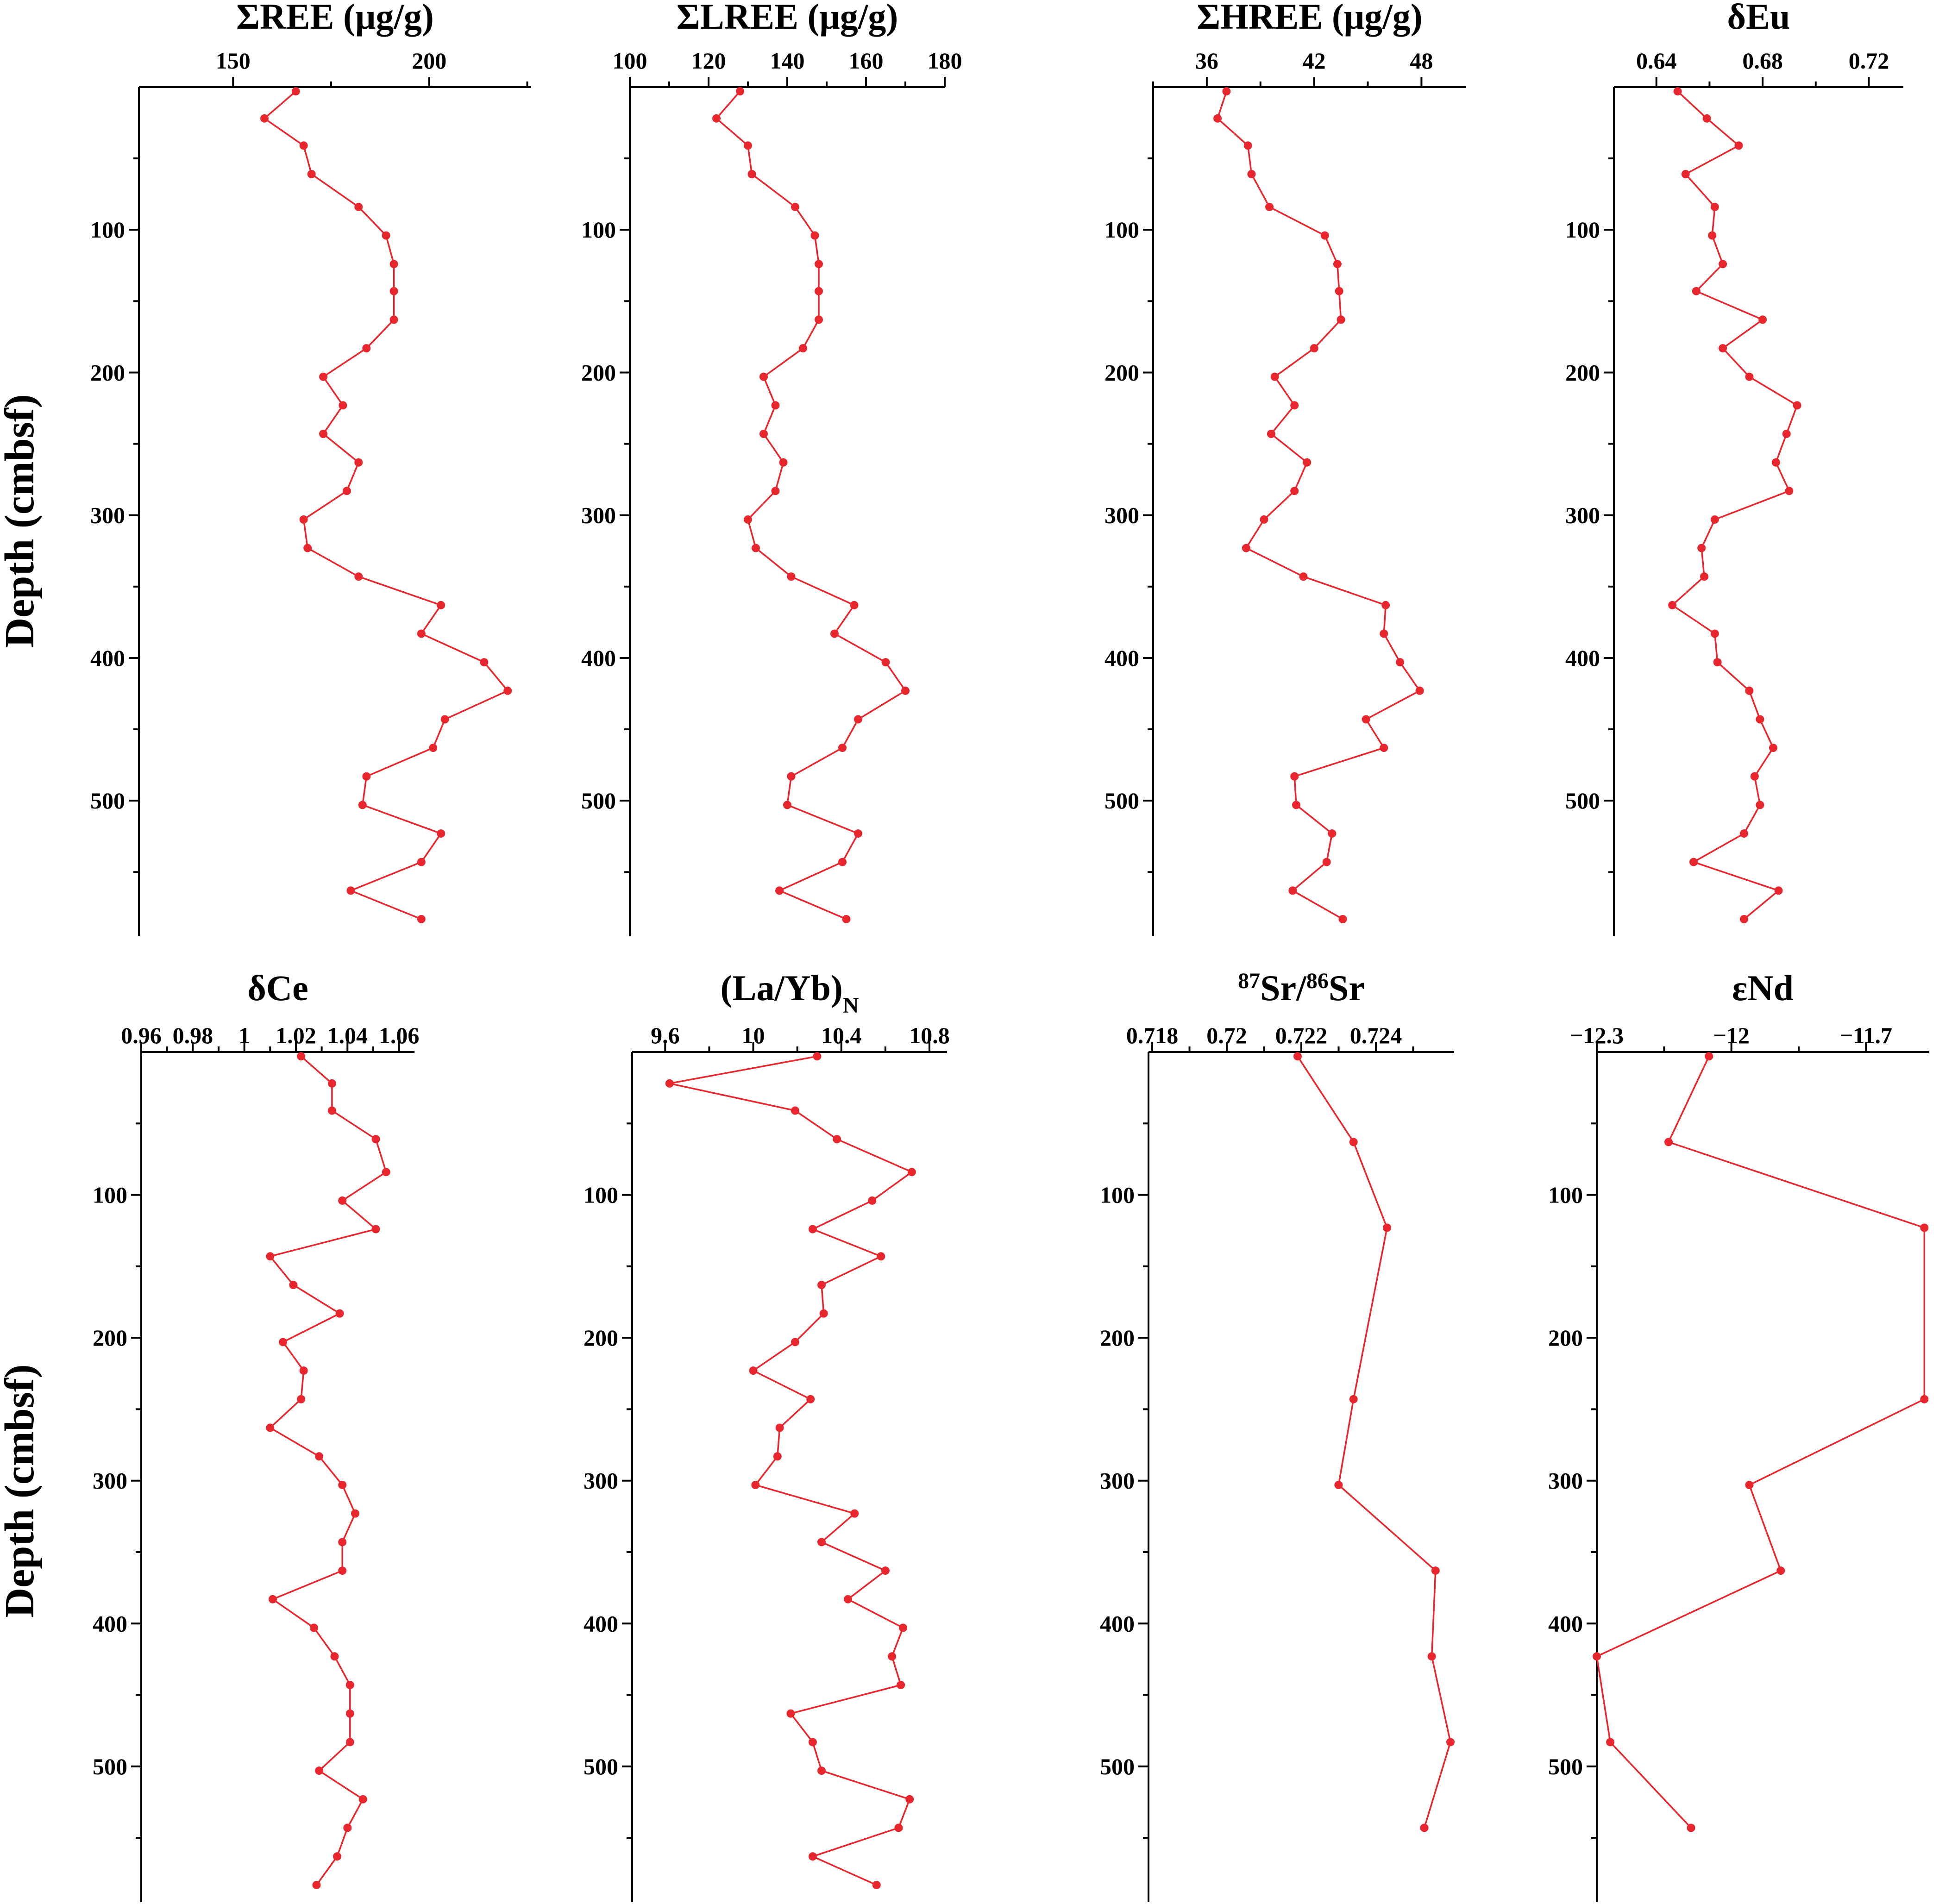 This screenshot has height=1904, width=1958. I want to click on panel-delta-eu: δEu 0.64 0.68 0.72 100 200 300 400 500, so click(1734, 468).